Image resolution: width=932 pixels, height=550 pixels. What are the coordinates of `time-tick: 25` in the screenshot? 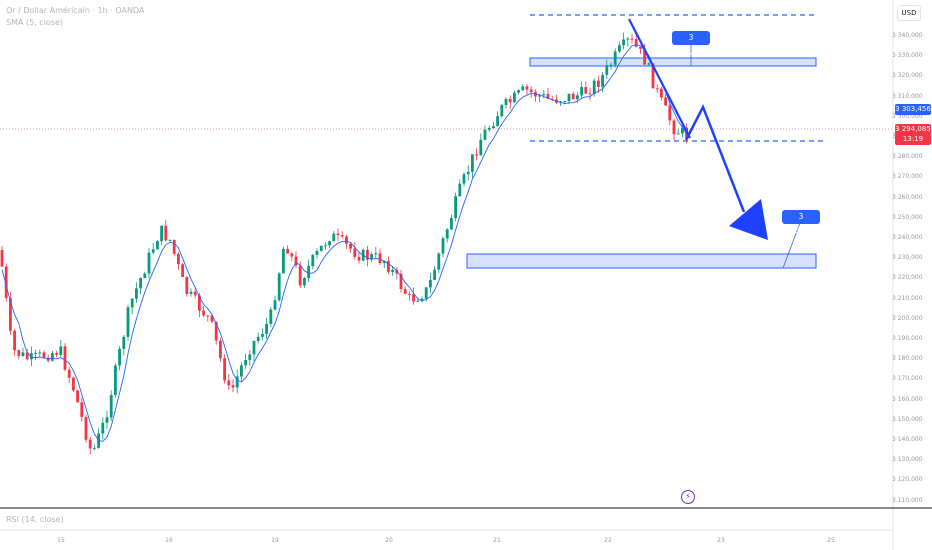 It's located at (831, 540).